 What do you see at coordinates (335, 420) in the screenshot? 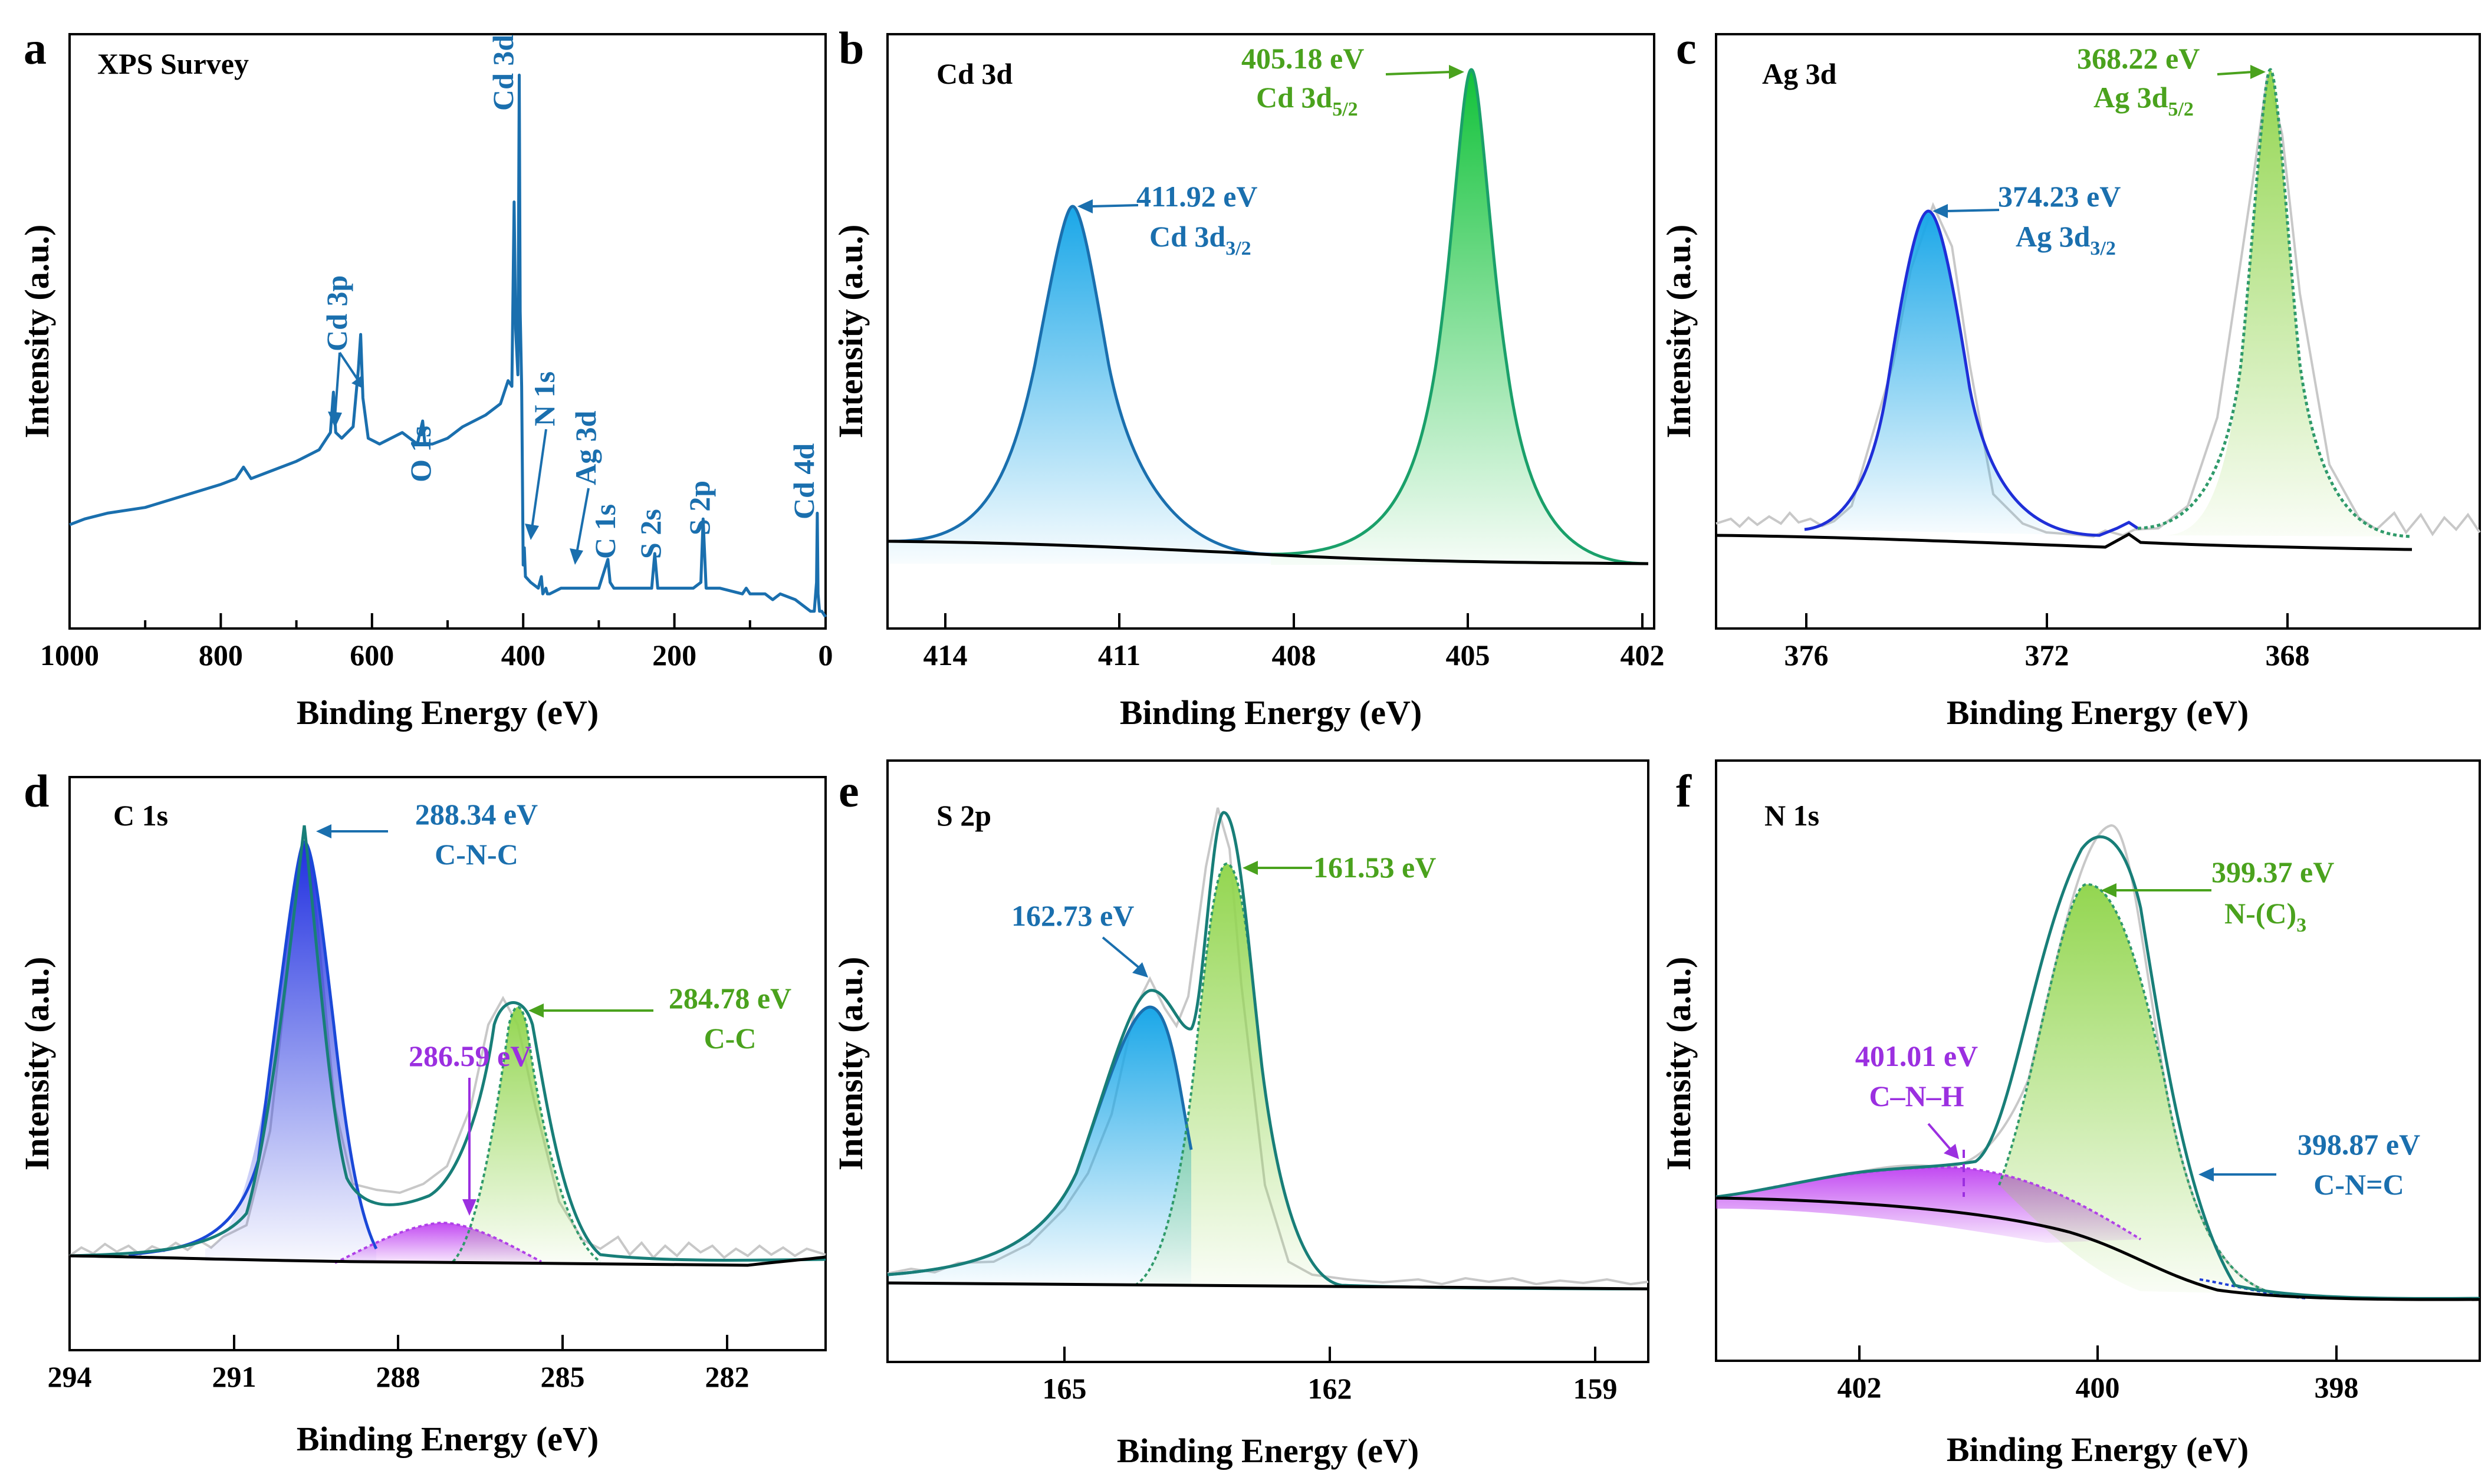
I see `arrow-cd3p-a-head` at bounding box center [335, 420].